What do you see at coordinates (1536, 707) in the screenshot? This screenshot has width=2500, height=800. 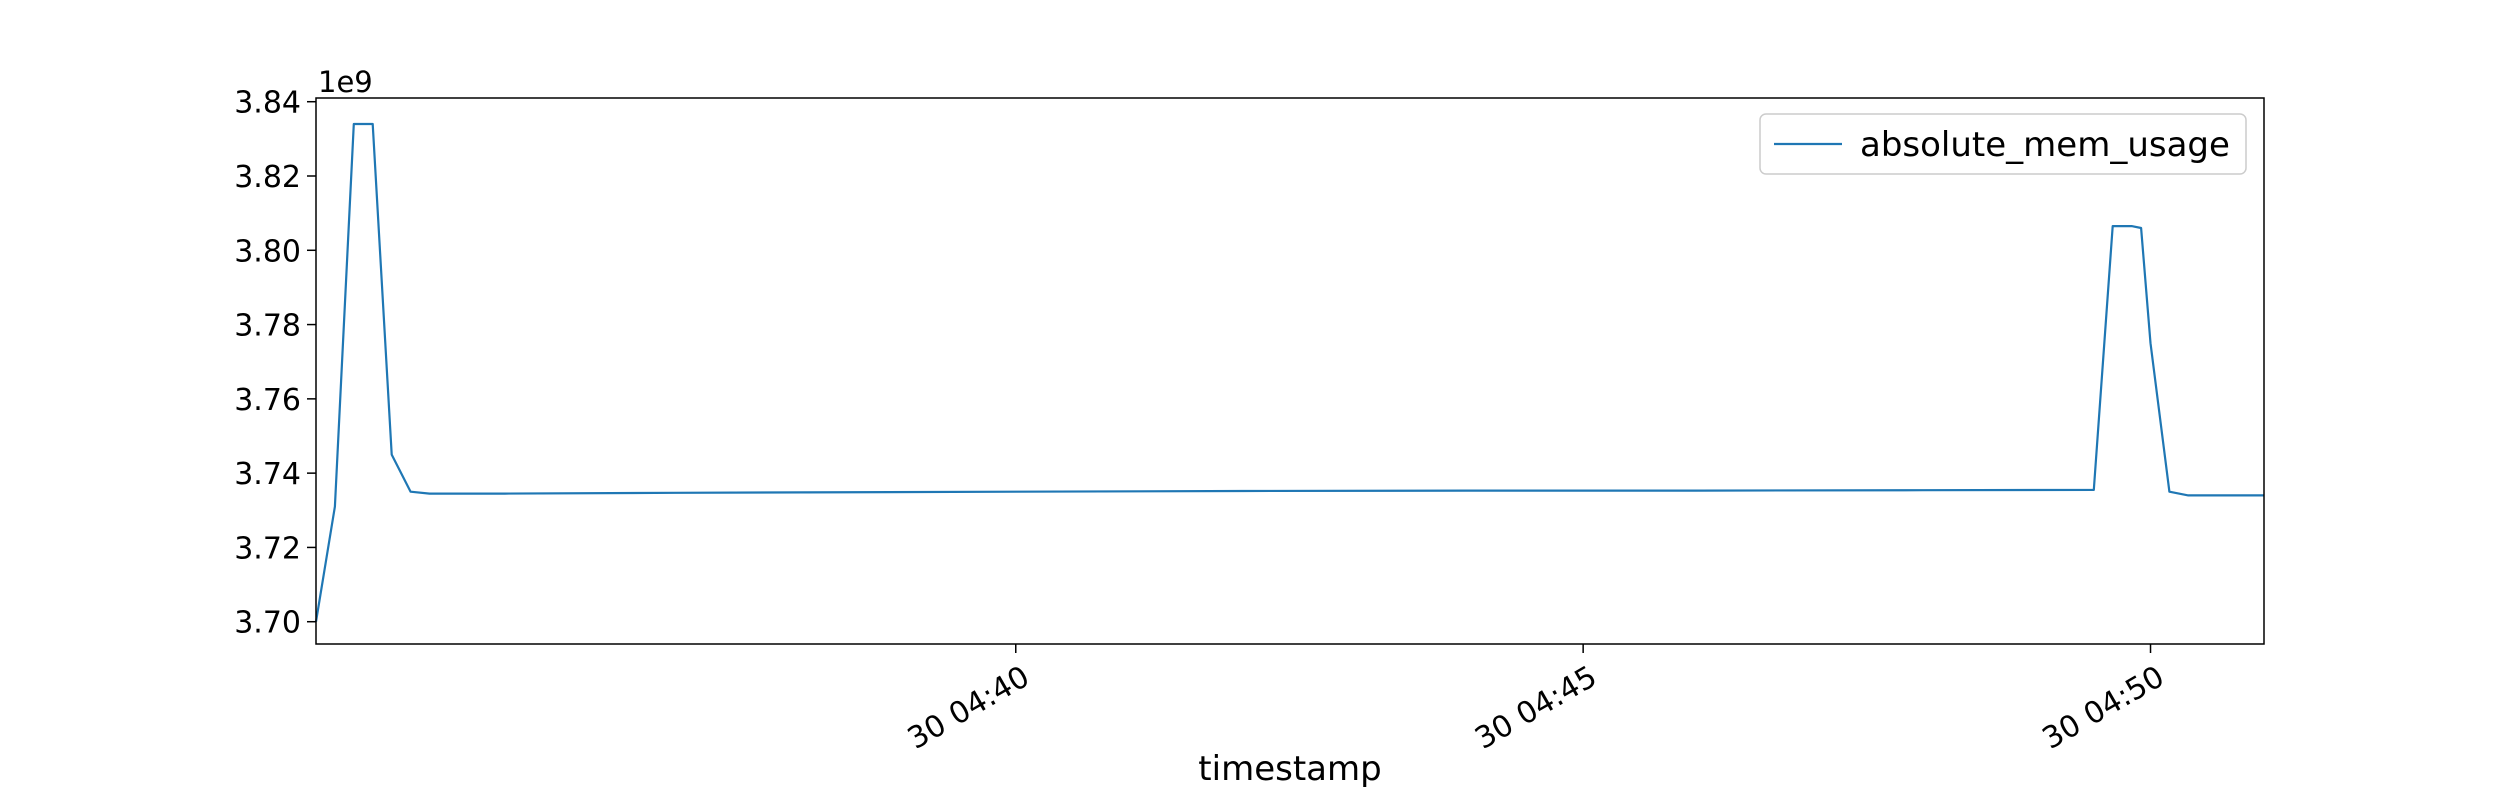 I see `x-tick-label: 30 04:45` at bounding box center [1536, 707].